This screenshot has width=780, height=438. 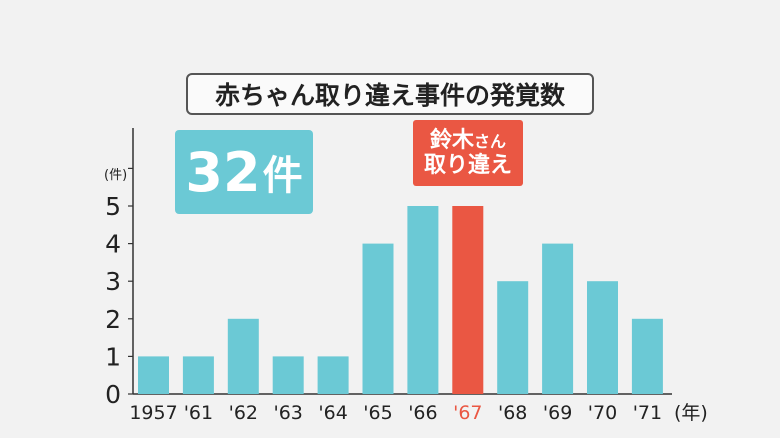 I want to click on y-tick-label: 5, so click(x=113, y=206).